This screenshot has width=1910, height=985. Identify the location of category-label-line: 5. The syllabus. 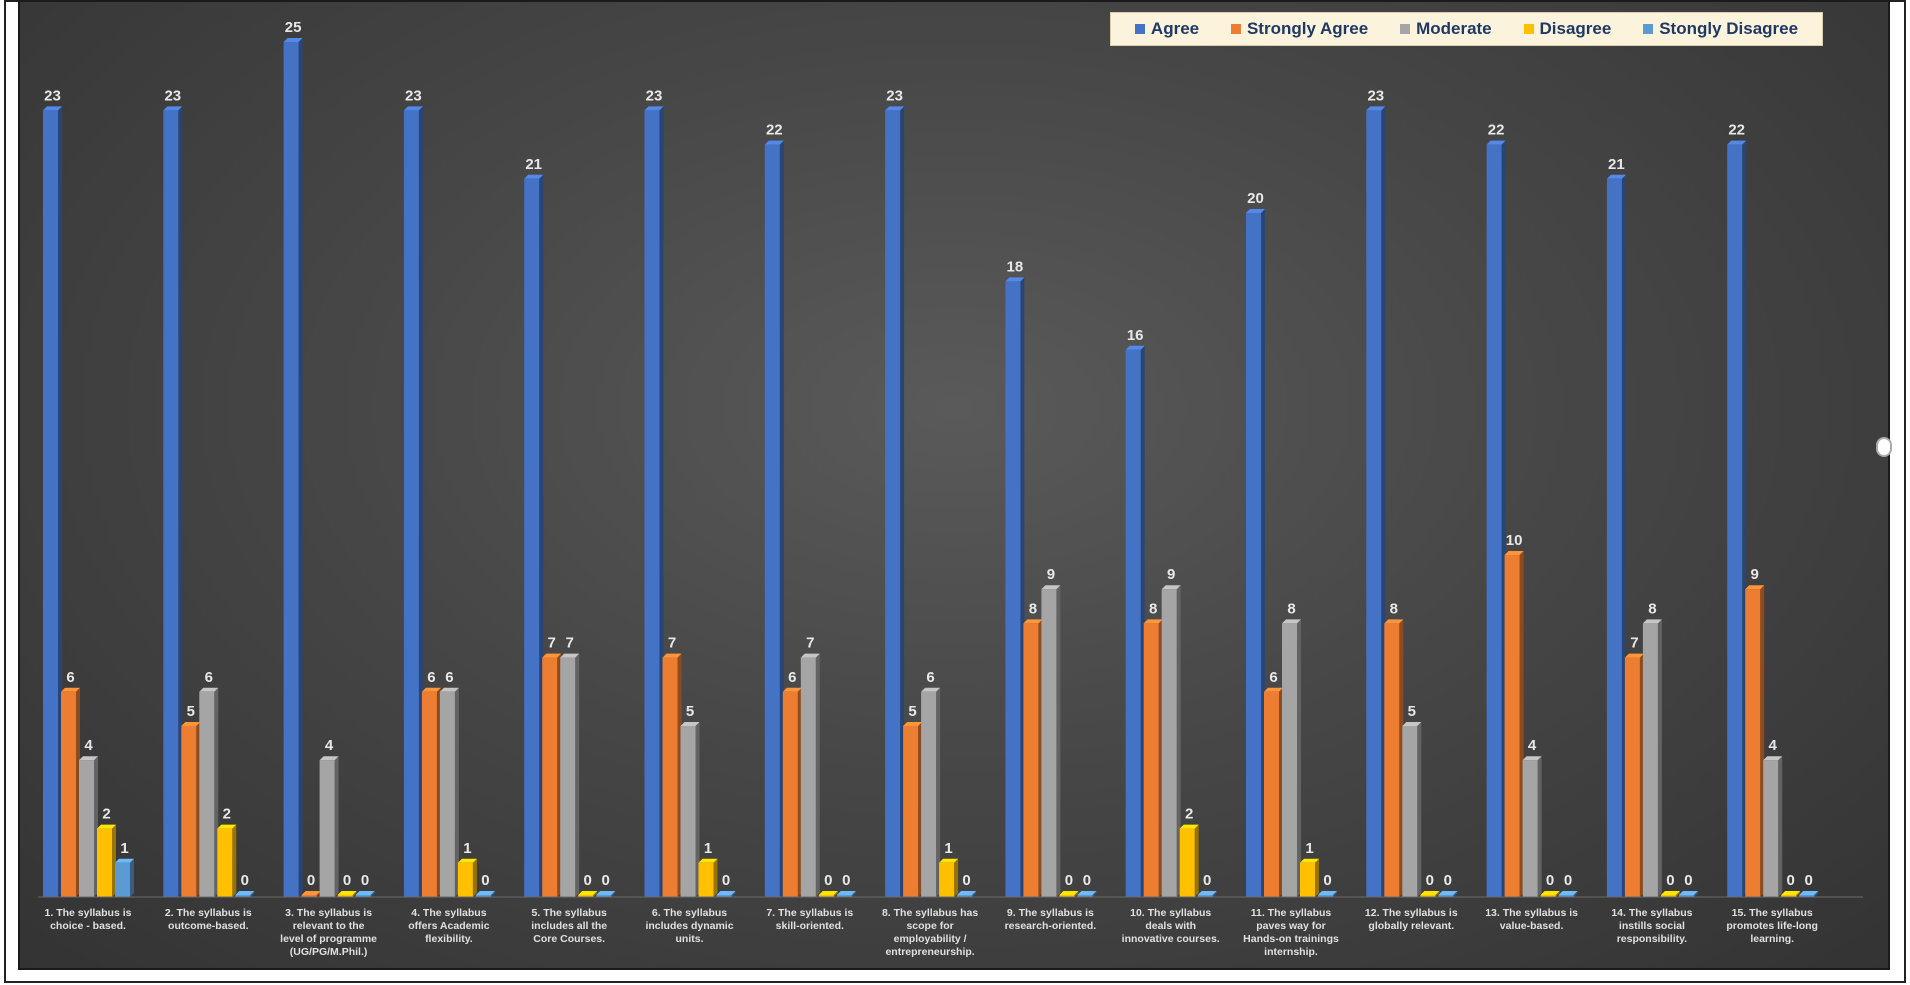
(569, 913).